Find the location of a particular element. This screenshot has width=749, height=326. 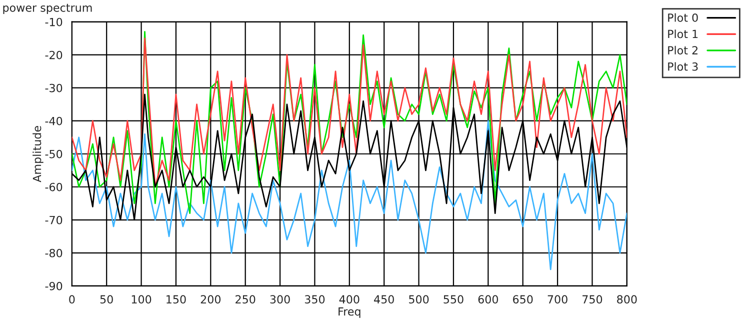

y-tick-label: -30 is located at coordinates (53, 88).